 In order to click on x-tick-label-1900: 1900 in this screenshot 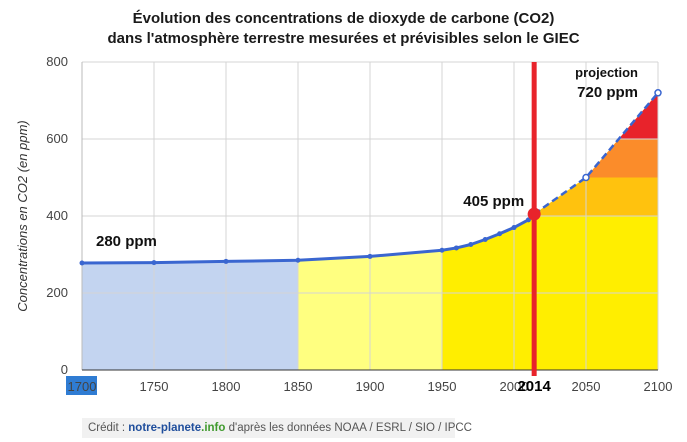, I will do `click(370, 386)`.